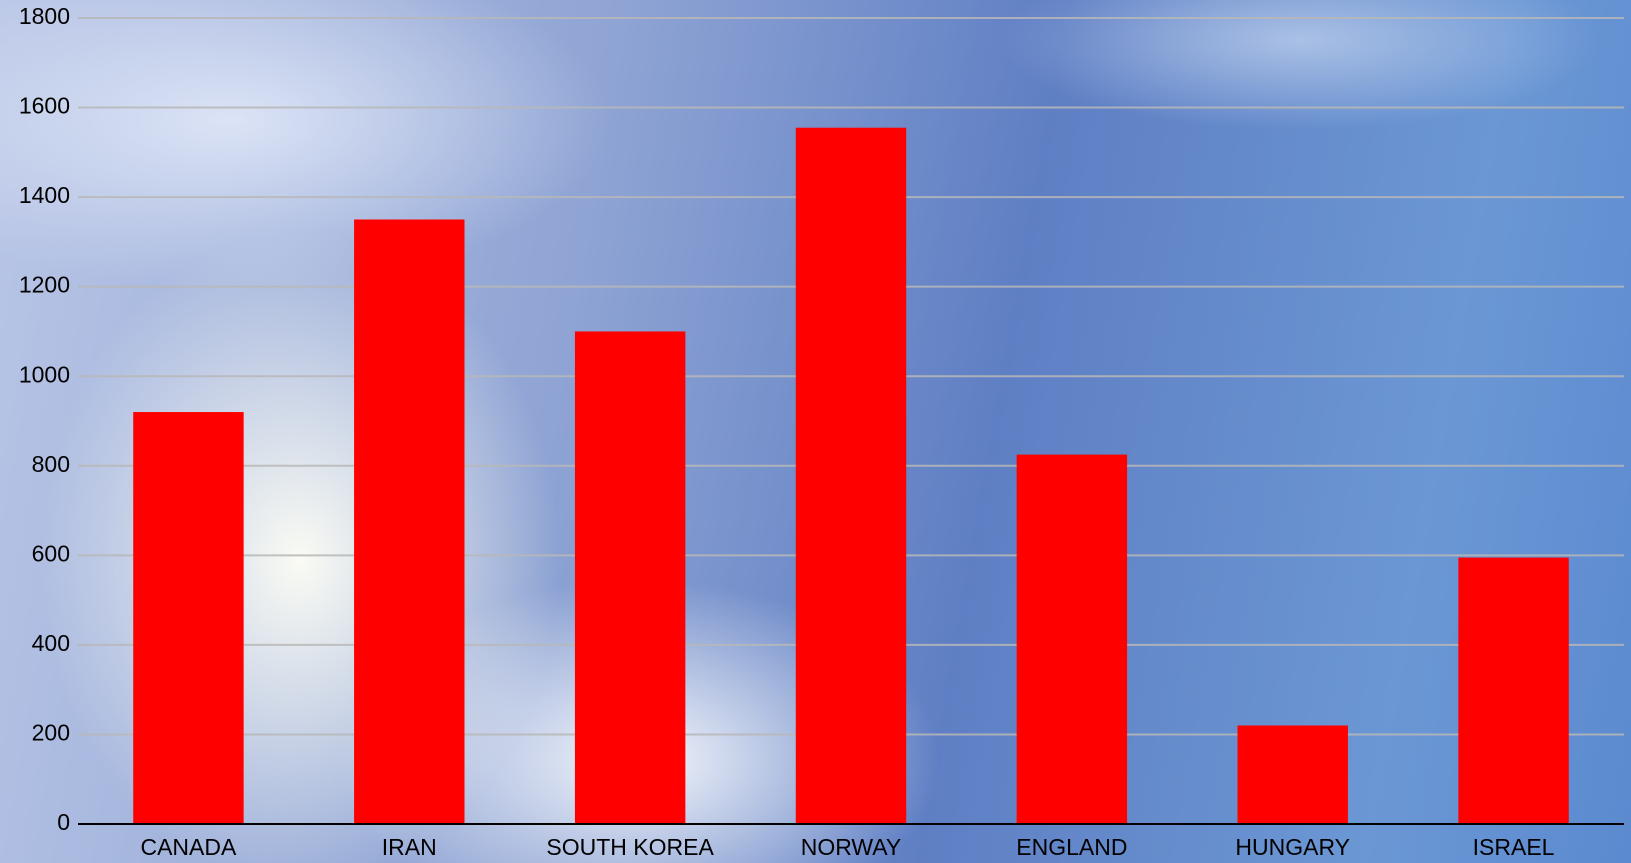 The height and width of the screenshot is (863, 1631). Describe the element at coordinates (851, 847) in the screenshot. I see `x-tick-label: NORWAY` at that location.